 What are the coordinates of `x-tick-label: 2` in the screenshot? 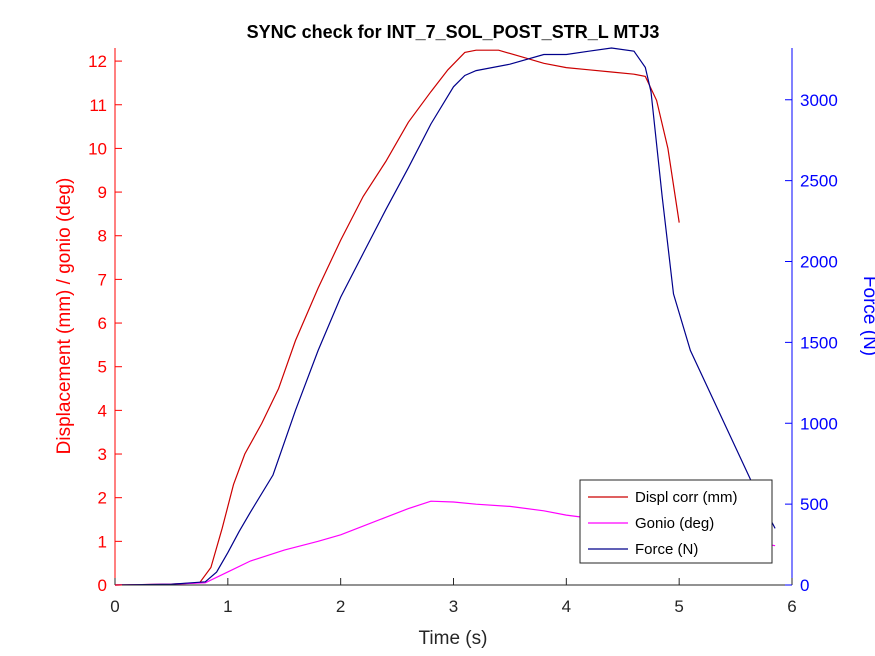 It's located at (340, 606).